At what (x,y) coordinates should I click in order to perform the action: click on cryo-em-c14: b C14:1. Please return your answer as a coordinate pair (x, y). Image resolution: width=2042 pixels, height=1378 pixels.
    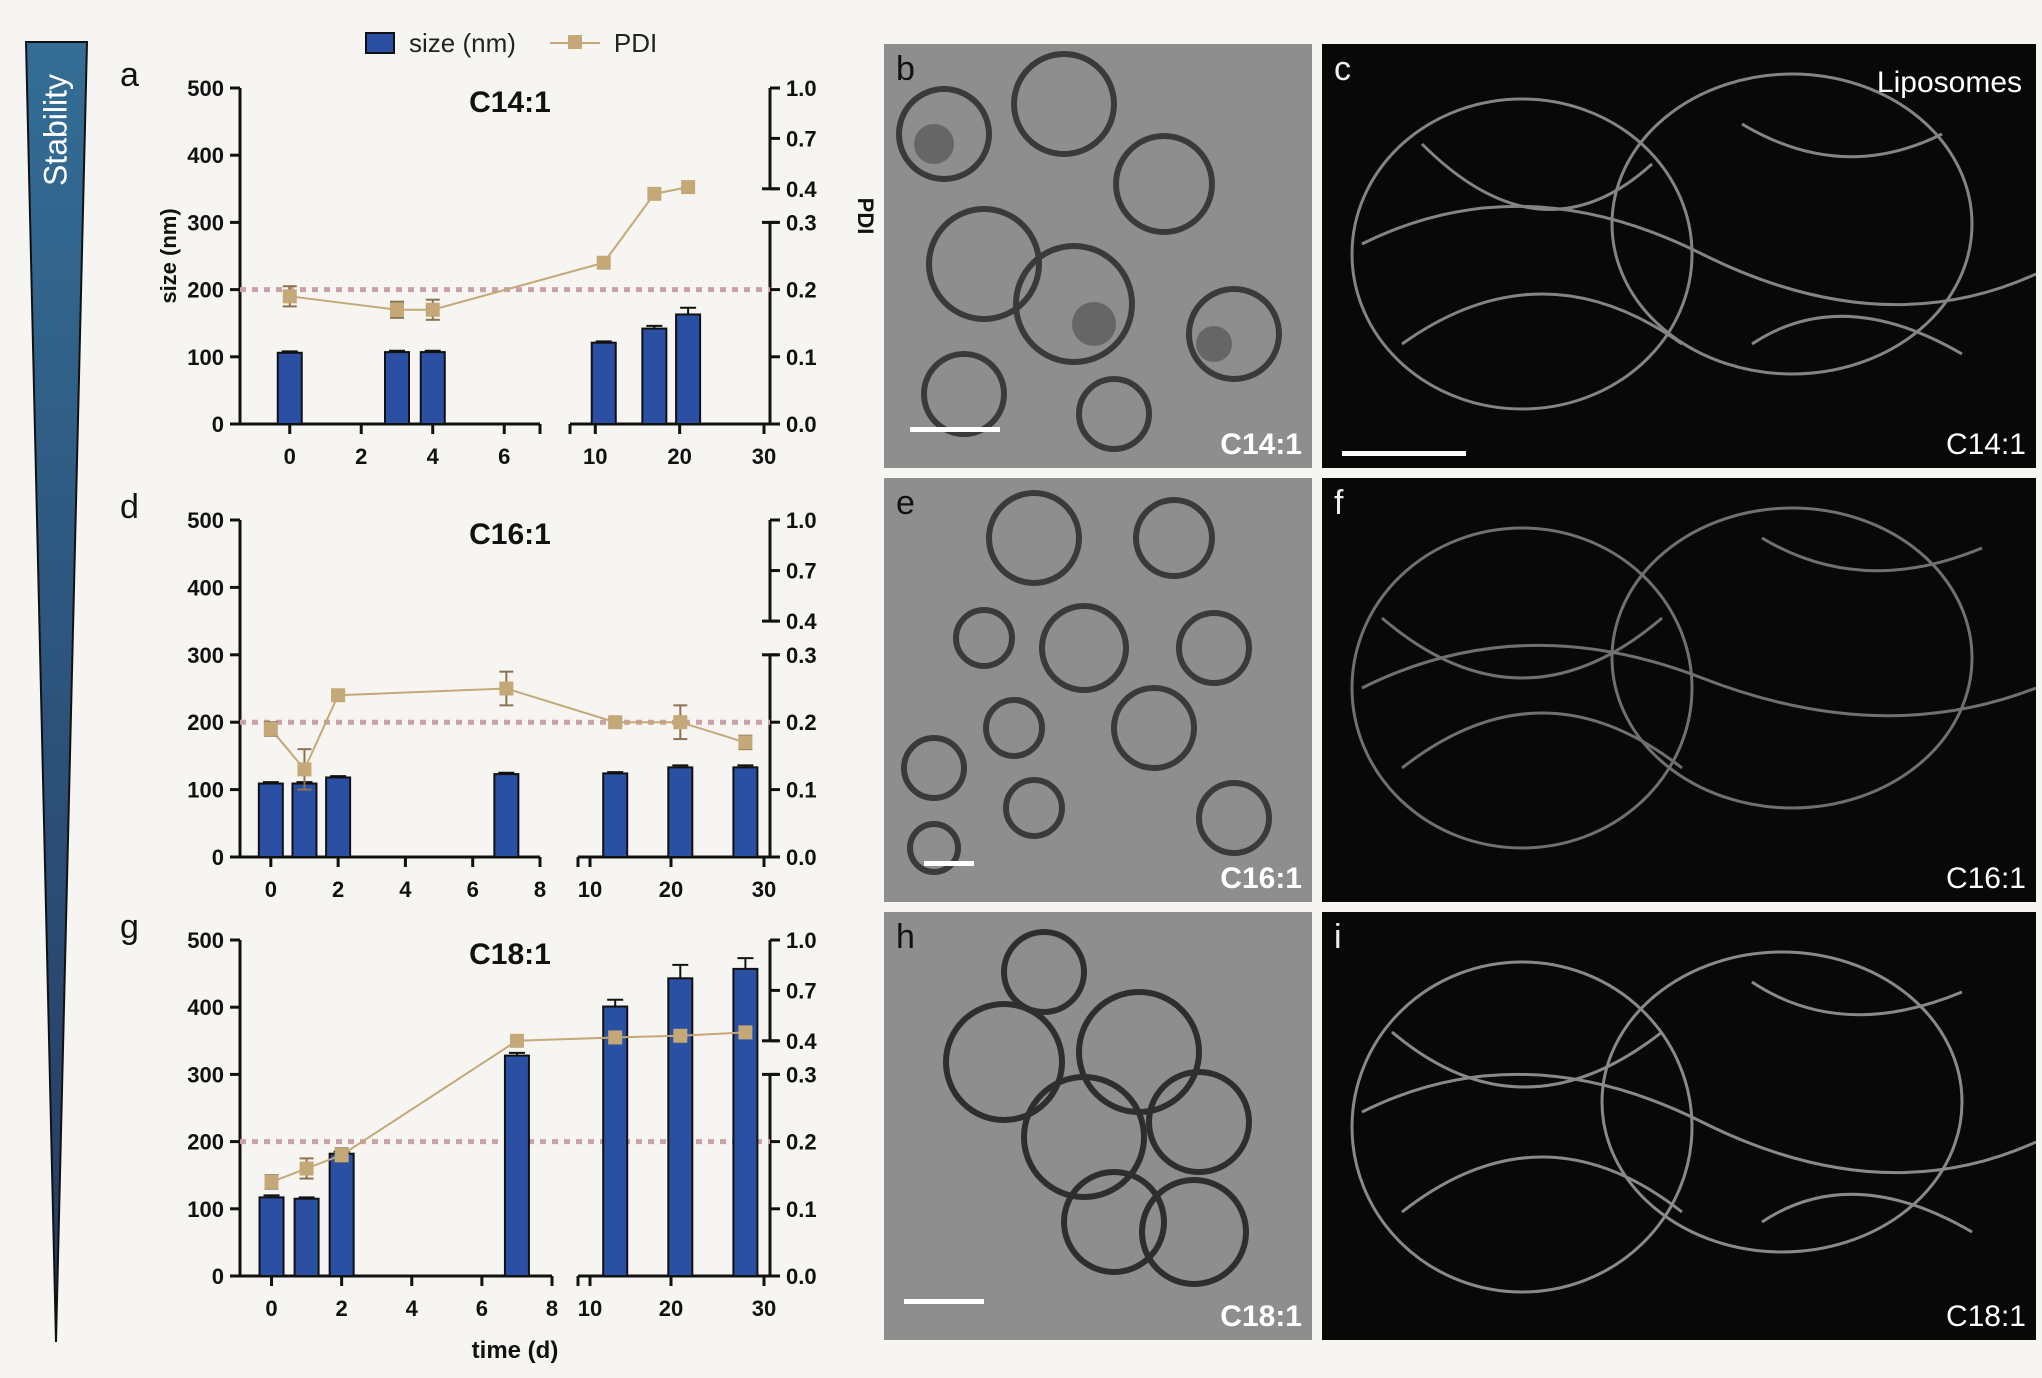
    Looking at the image, I should click on (1098, 256).